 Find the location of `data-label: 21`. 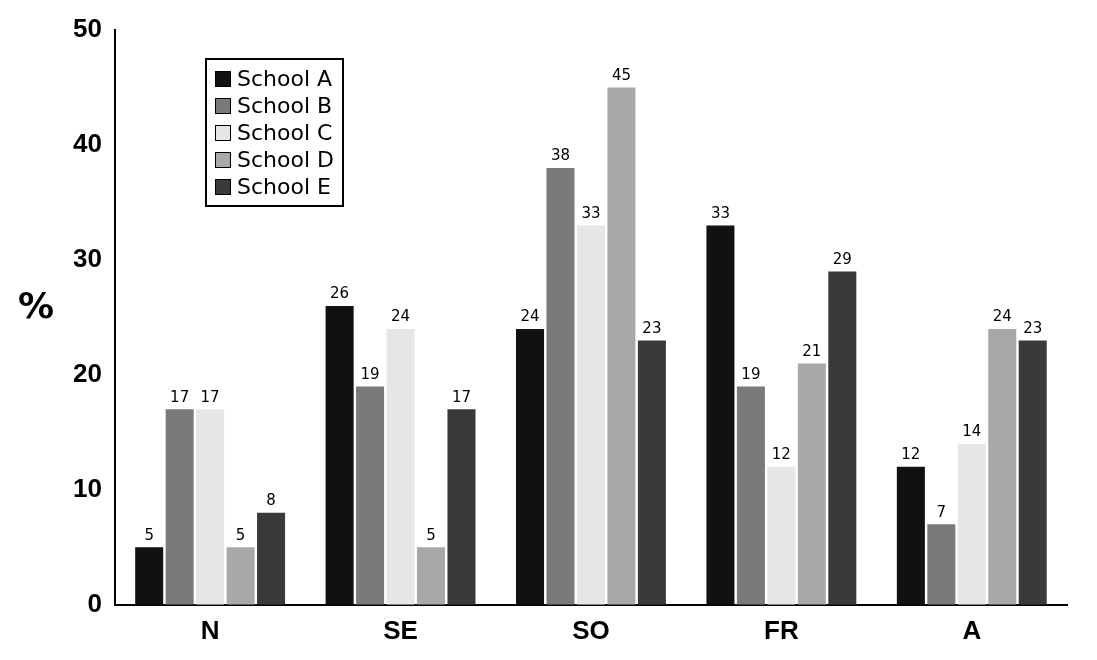

data-label: 21 is located at coordinates (812, 350).